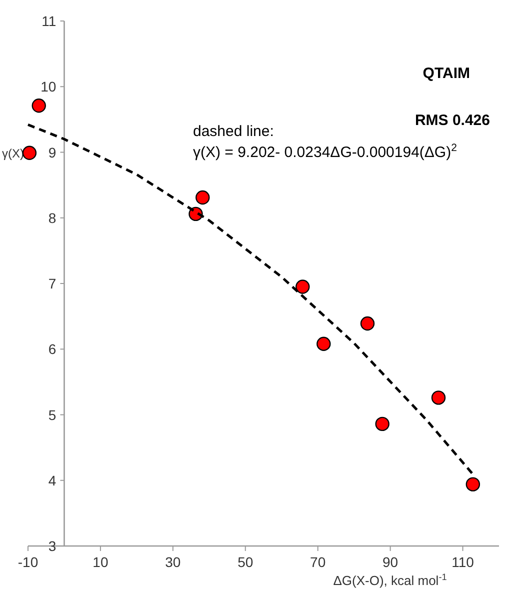 The image size is (512, 594). I want to click on y-tick-label: 11, so click(49, 21).